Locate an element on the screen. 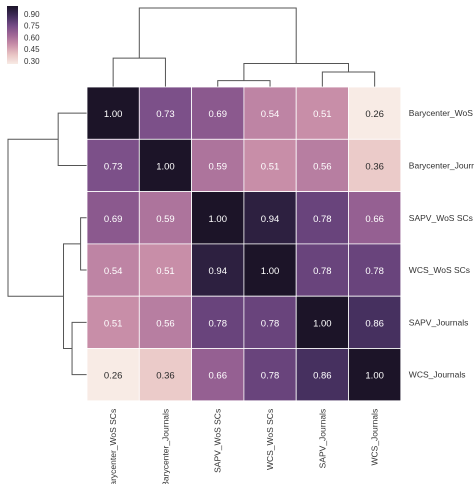 The width and height of the screenshot is (474, 484). colorbar: 0.90 0.75 0.60 0.45 0.30 is located at coordinates (23, 36).